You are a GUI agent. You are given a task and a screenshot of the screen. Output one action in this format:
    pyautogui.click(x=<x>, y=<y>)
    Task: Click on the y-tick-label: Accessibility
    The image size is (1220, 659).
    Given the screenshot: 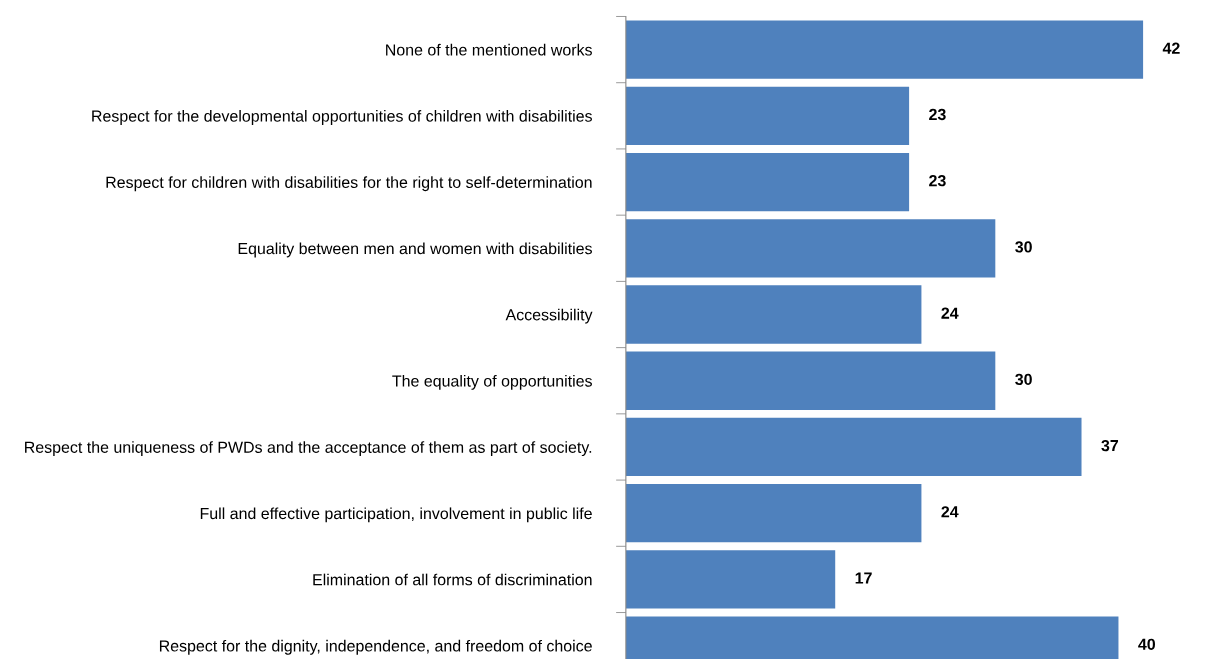 What is the action you would take?
    pyautogui.click(x=549, y=316)
    